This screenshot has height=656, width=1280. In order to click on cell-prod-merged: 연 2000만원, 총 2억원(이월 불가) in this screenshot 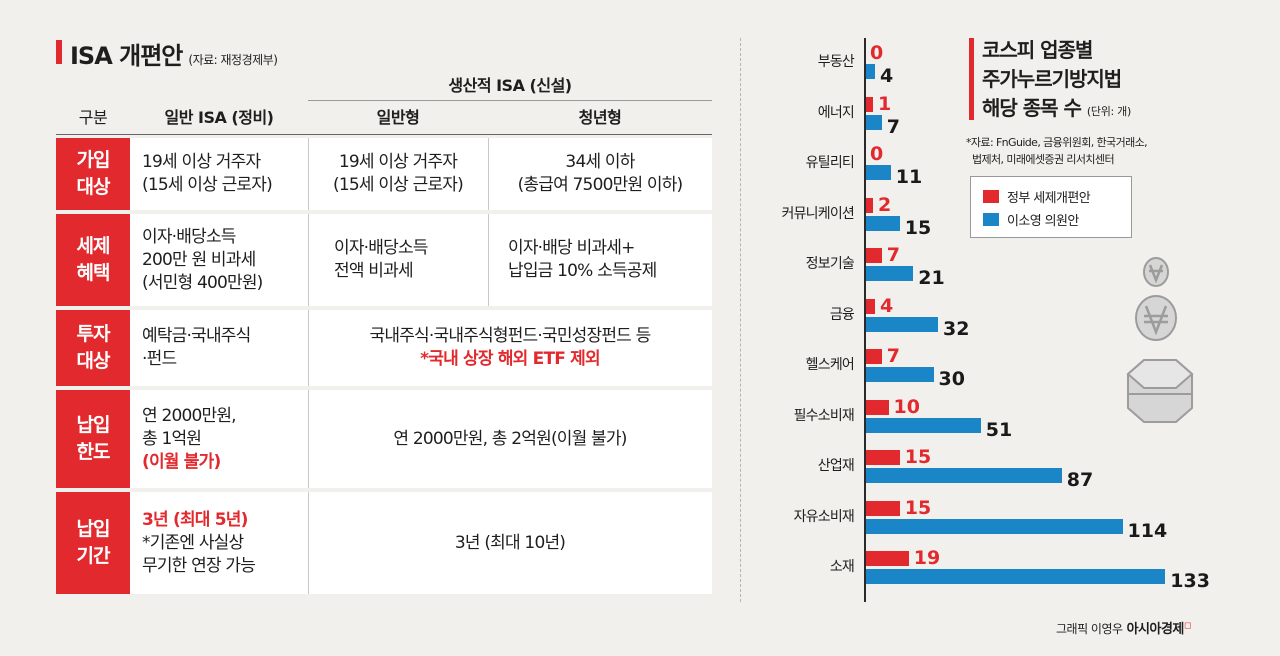, I will do `click(510, 439)`.